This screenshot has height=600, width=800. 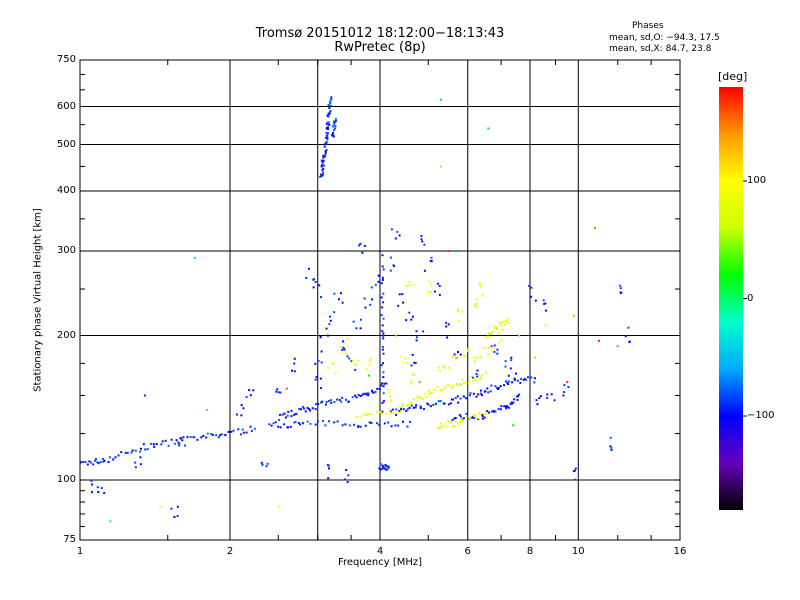 What do you see at coordinates (66, 480) in the screenshot?
I see `y-tick-label: 100` at bounding box center [66, 480].